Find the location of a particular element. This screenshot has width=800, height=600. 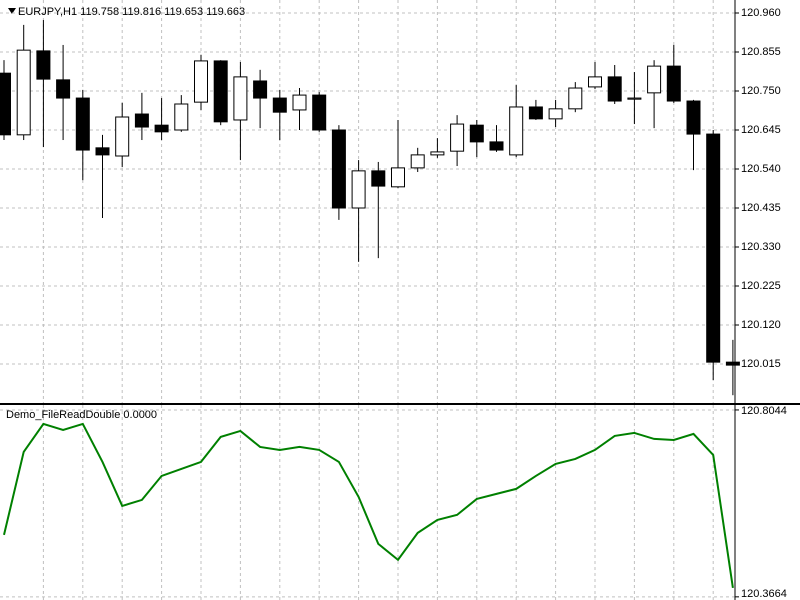

y-tick-label: 120.960 is located at coordinates (761, 13).